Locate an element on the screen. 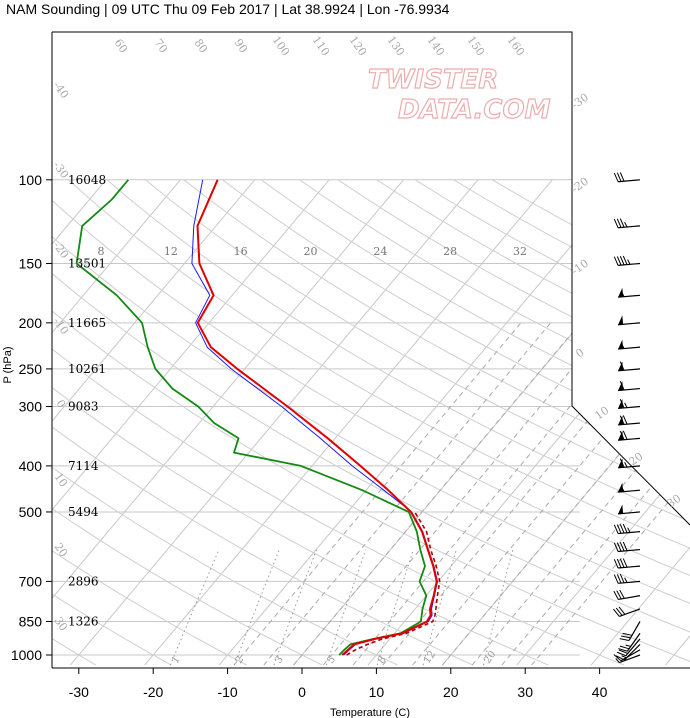 The image size is (690, 718). x-axis-tick-label: -10 is located at coordinates (227, 692).